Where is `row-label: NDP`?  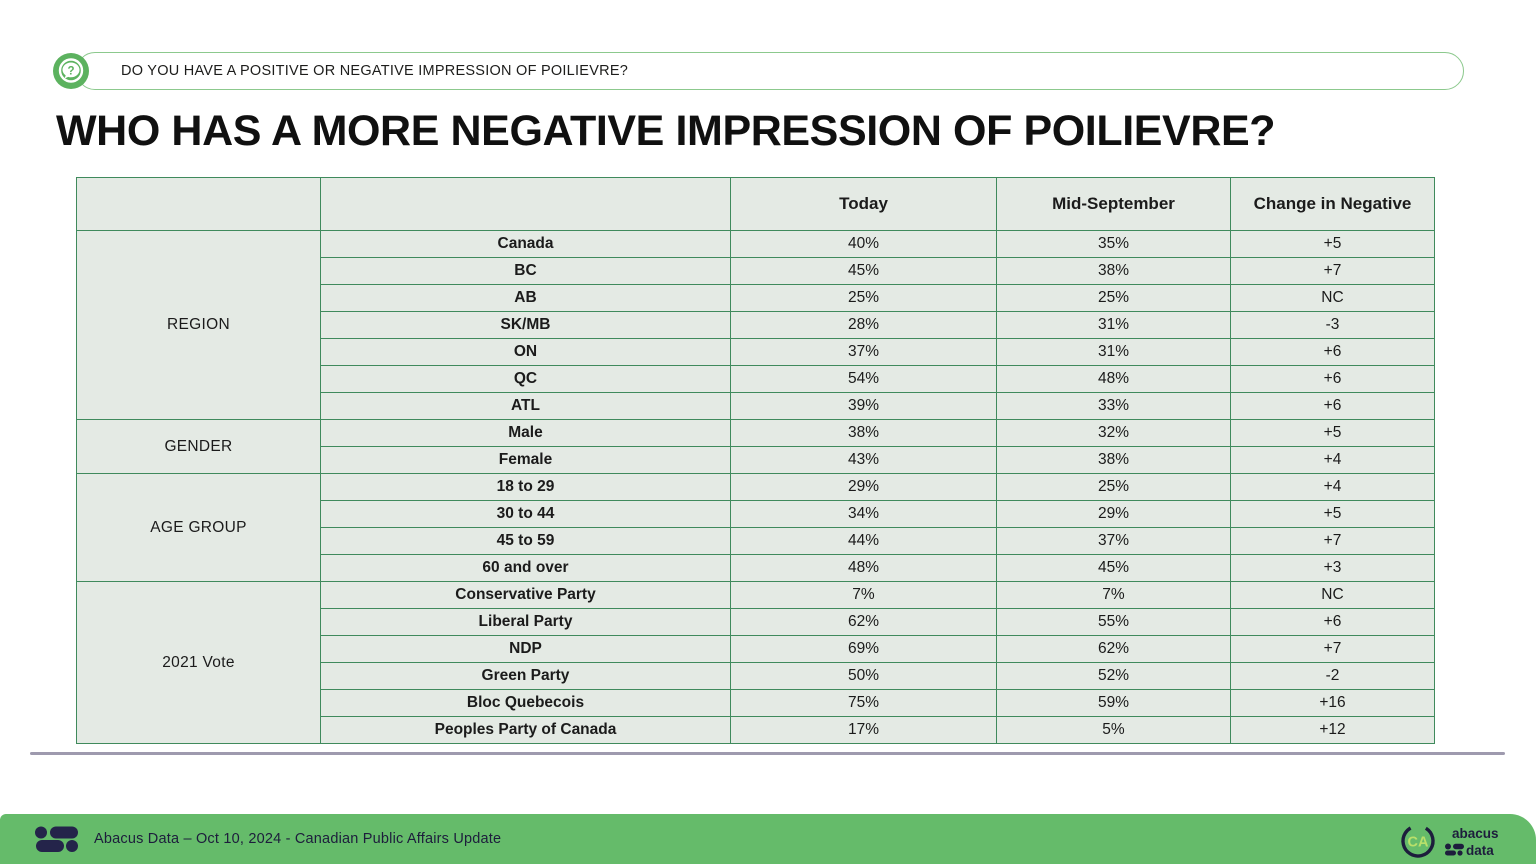
row-label: NDP is located at coordinates (525, 649).